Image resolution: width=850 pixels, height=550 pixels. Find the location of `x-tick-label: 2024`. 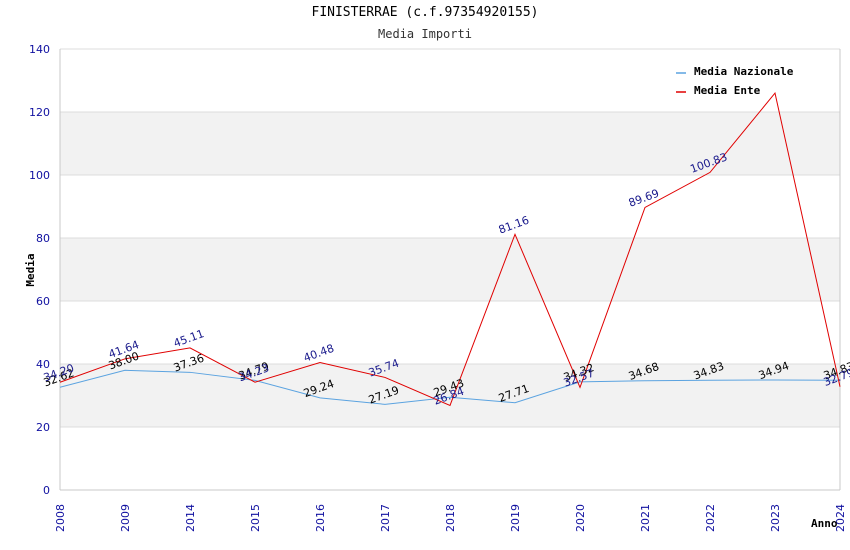

x-tick-label: 2024 is located at coordinates (840, 518).